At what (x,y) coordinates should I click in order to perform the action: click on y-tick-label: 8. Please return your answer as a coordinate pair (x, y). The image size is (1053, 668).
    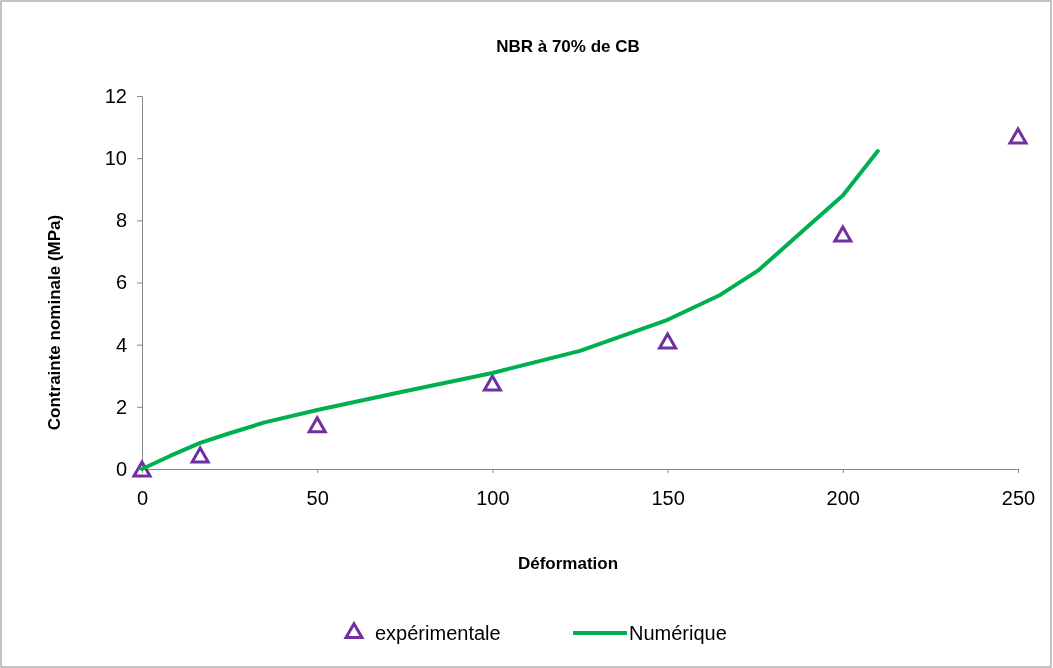
    Looking at the image, I should click on (121, 220).